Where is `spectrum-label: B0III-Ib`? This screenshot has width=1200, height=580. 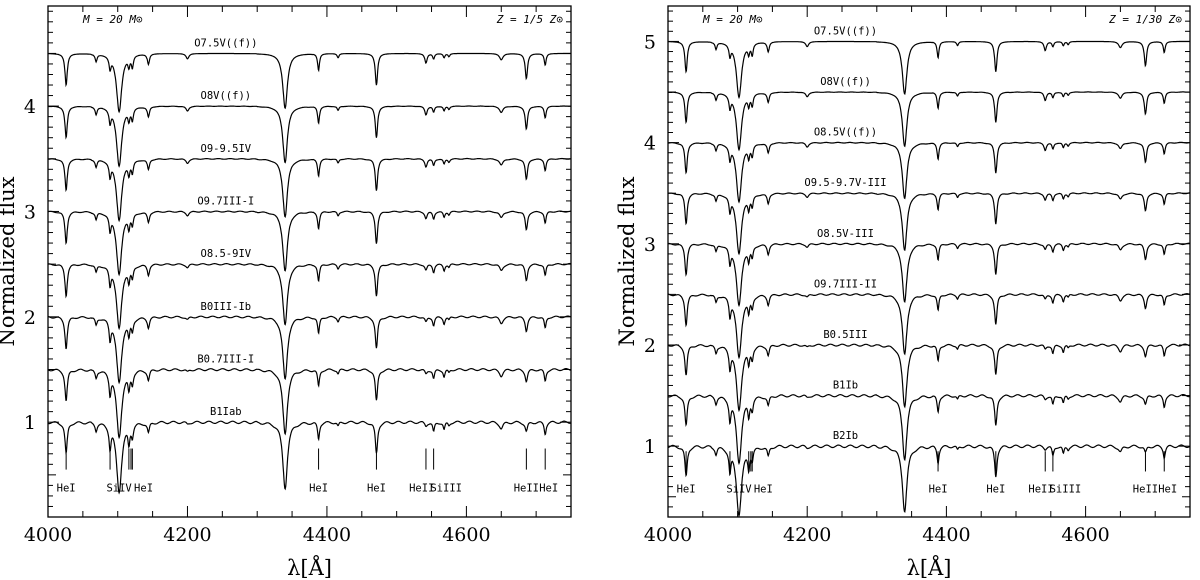
spectrum-label: B0III-Ib is located at coordinates (226, 307).